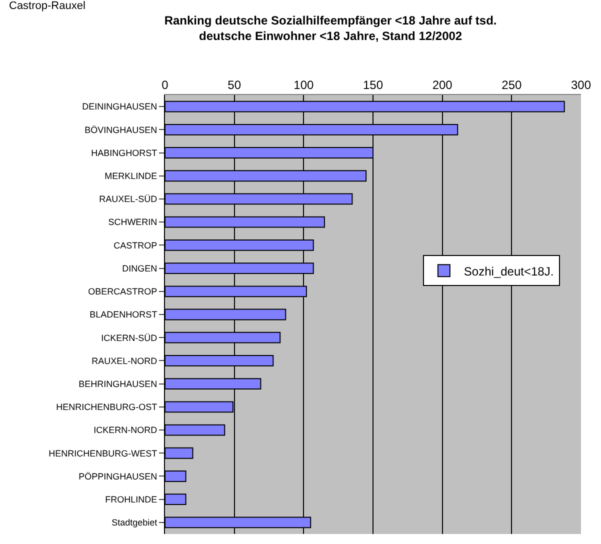 This screenshot has height=544, width=601. What do you see at coordinates (165, 85) in the screenshot?
I see `x-tick-label: 0` at bounding box center [165, 85].